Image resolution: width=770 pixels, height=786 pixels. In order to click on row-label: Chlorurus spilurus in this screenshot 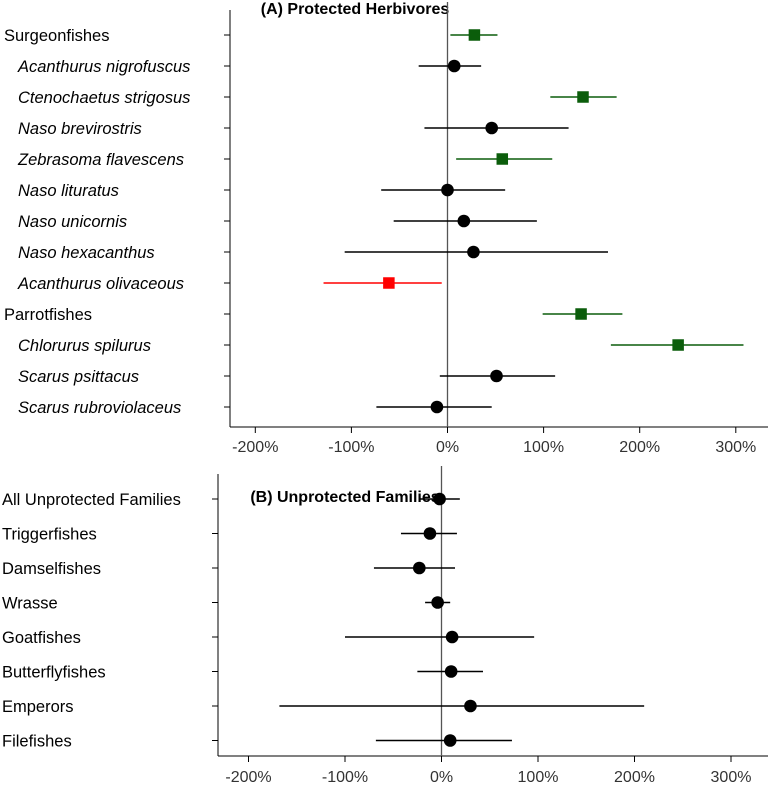, I will do `click(84, 346)`.